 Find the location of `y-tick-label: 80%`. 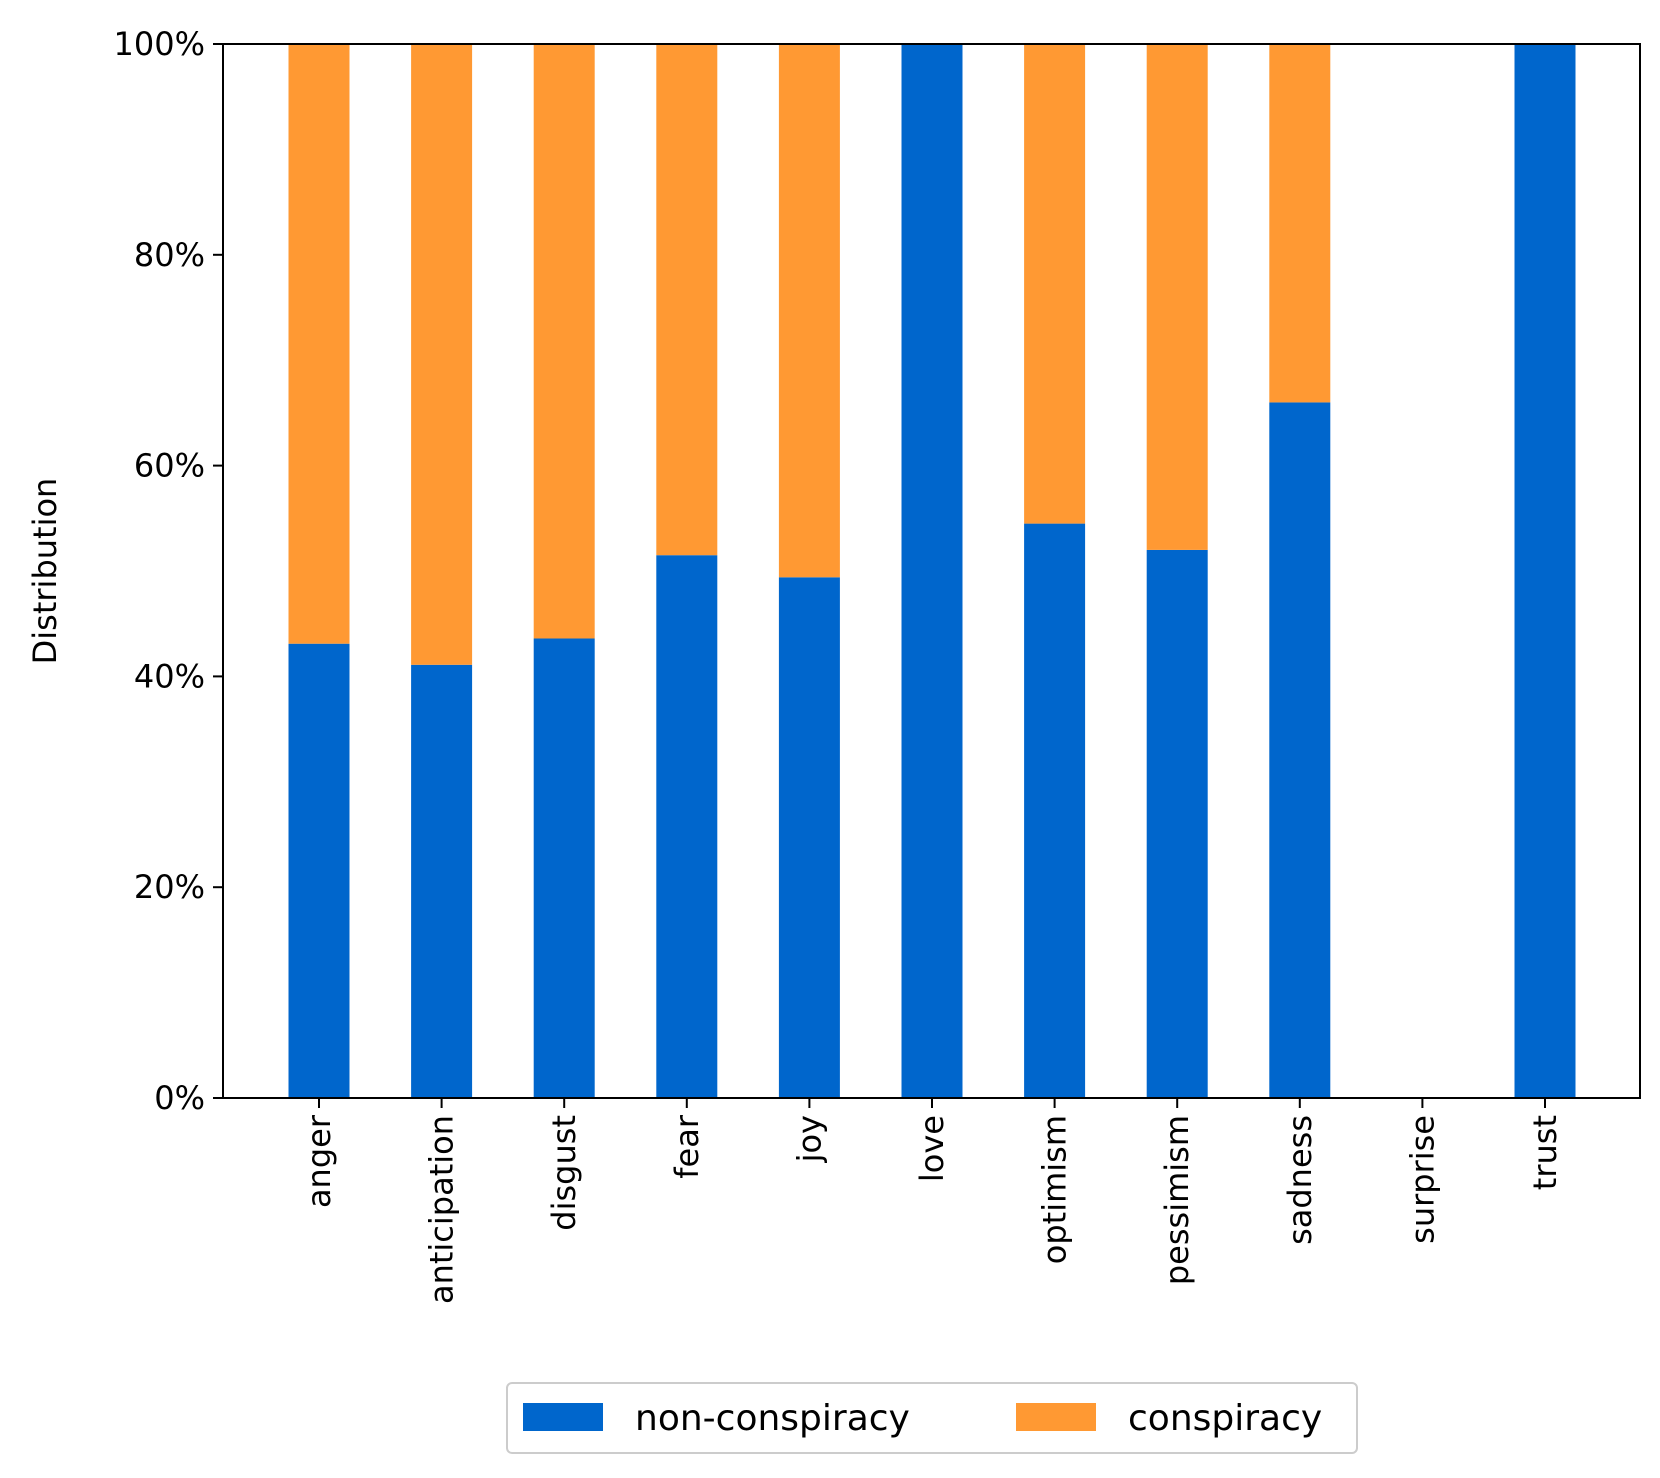

y-tick-label: 80% is located at coordinates (169, 255).